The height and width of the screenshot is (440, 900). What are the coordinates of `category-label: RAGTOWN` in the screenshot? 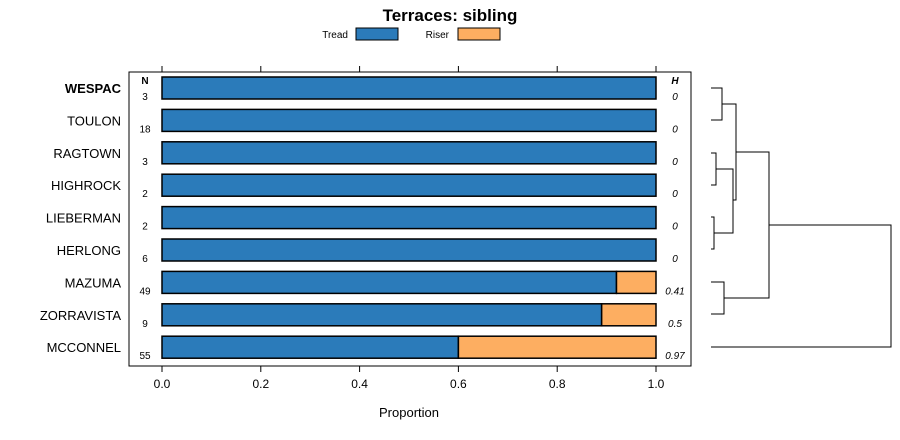 It's located at (87, 153).